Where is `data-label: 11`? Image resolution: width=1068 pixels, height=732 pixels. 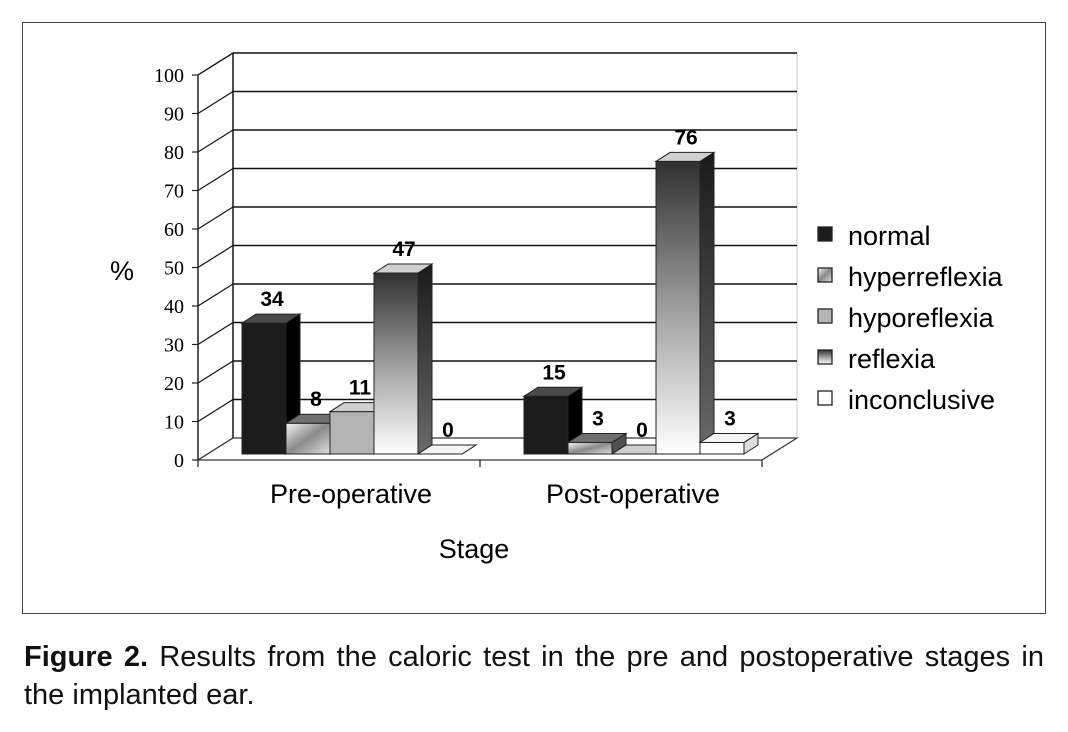 data-label: 11 is located at coordinates (360, 388).